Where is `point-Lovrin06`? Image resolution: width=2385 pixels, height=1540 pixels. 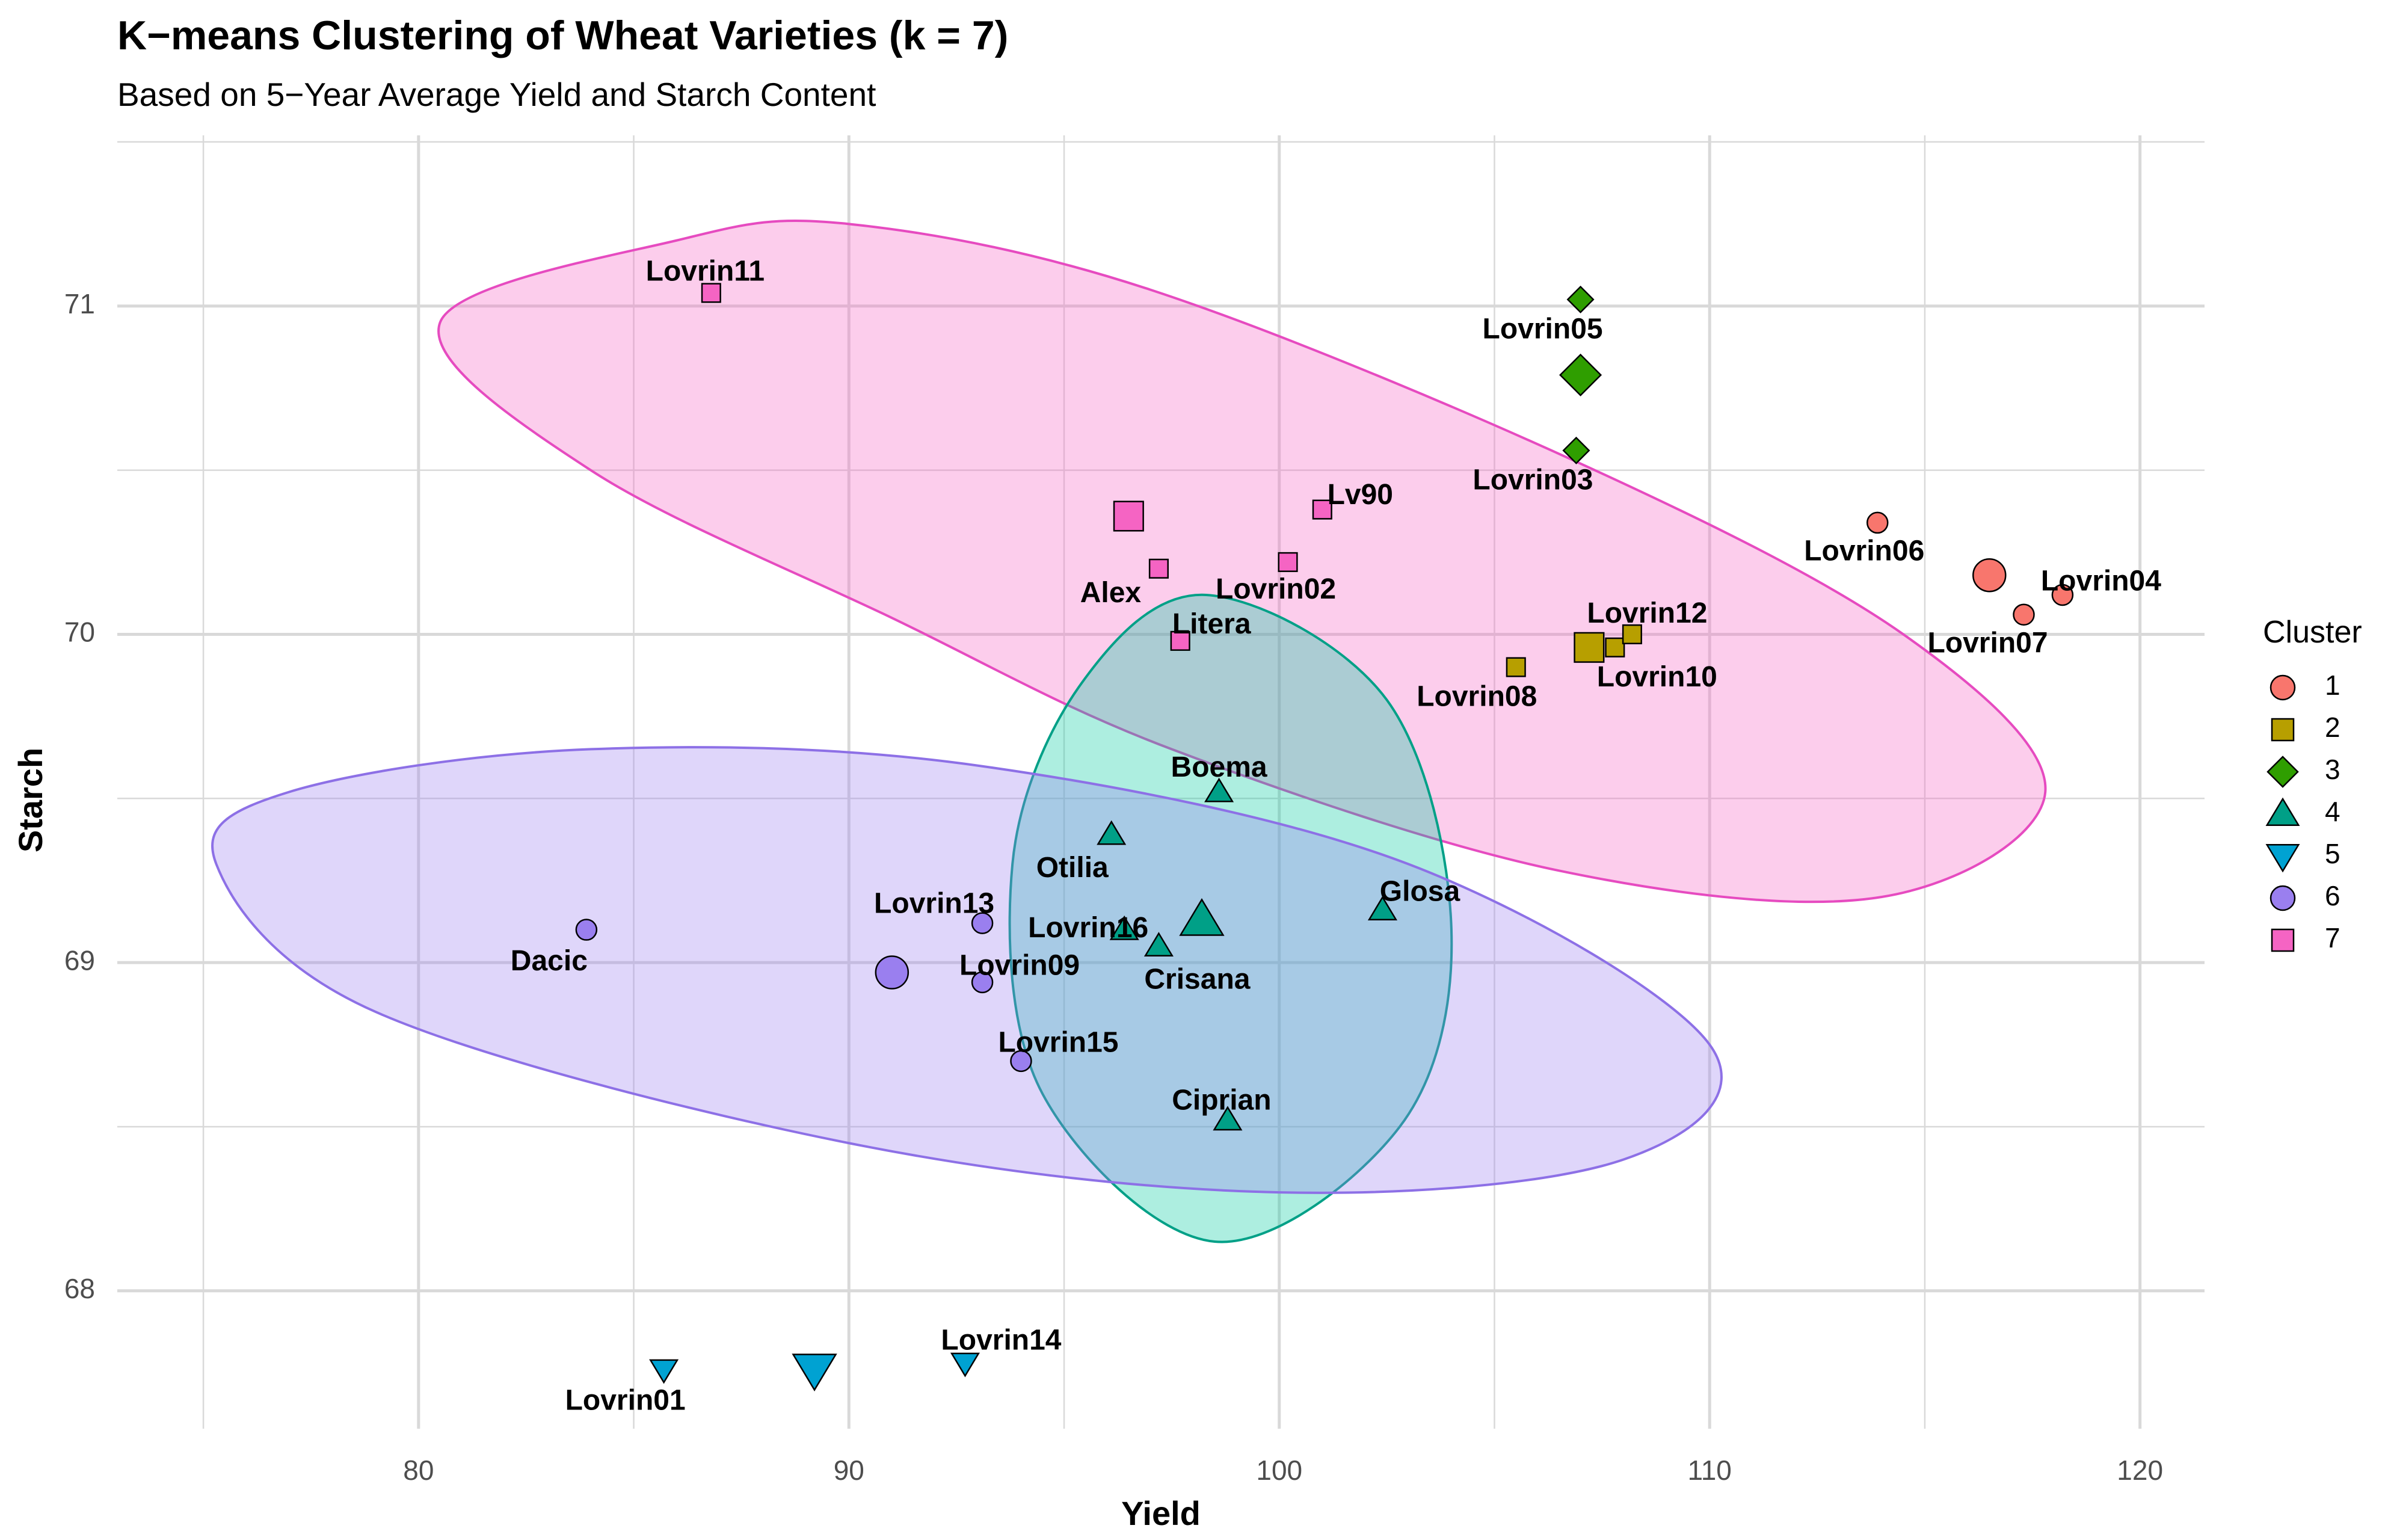
point-Lovrin06 is located at coordinates (1877, 523).